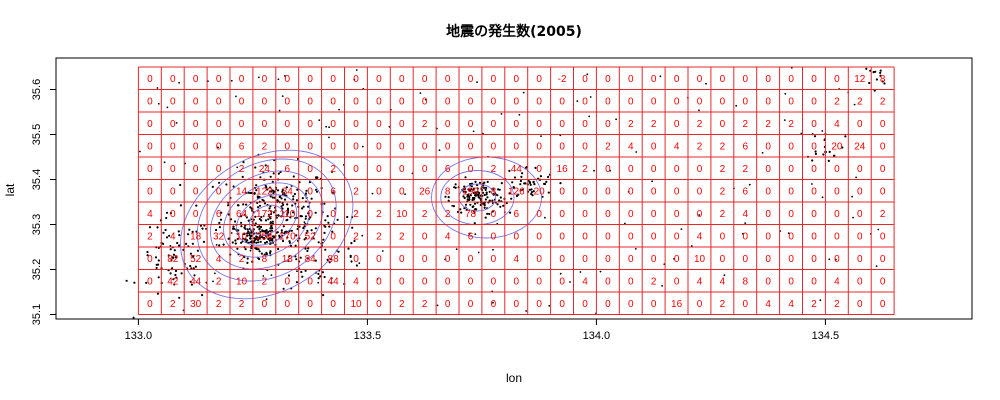  Describe the element at coordinates (470, 191) in the screenshot. I see `cell-count-label: 190` at that location.